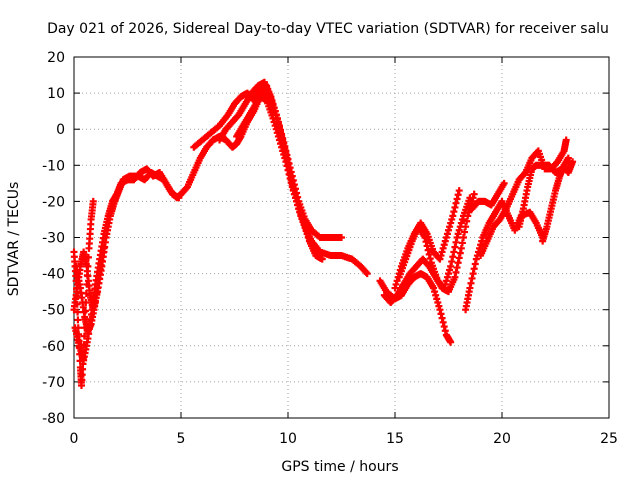 The image size is (640, 480). I want to click on y-tick-label: 0, so click(60, 130).